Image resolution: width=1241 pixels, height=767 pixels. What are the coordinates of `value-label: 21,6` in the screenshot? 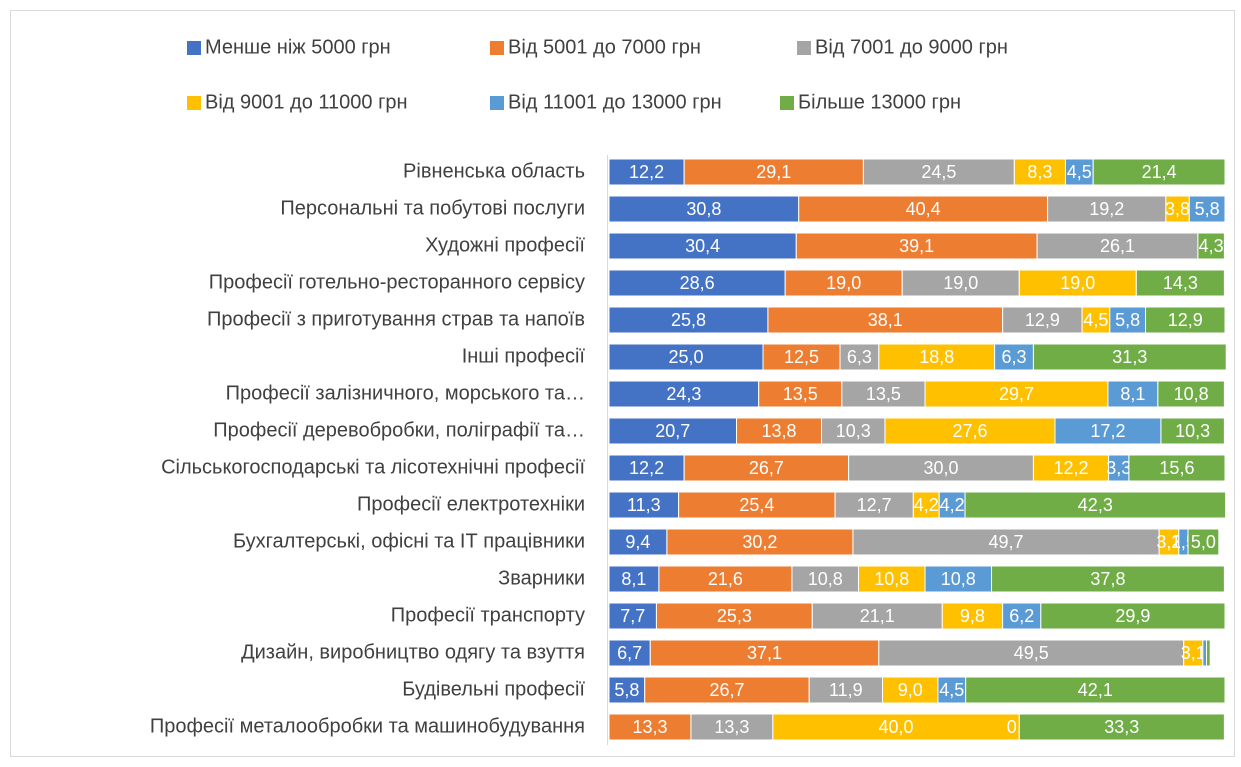 It's located at (725, 579).